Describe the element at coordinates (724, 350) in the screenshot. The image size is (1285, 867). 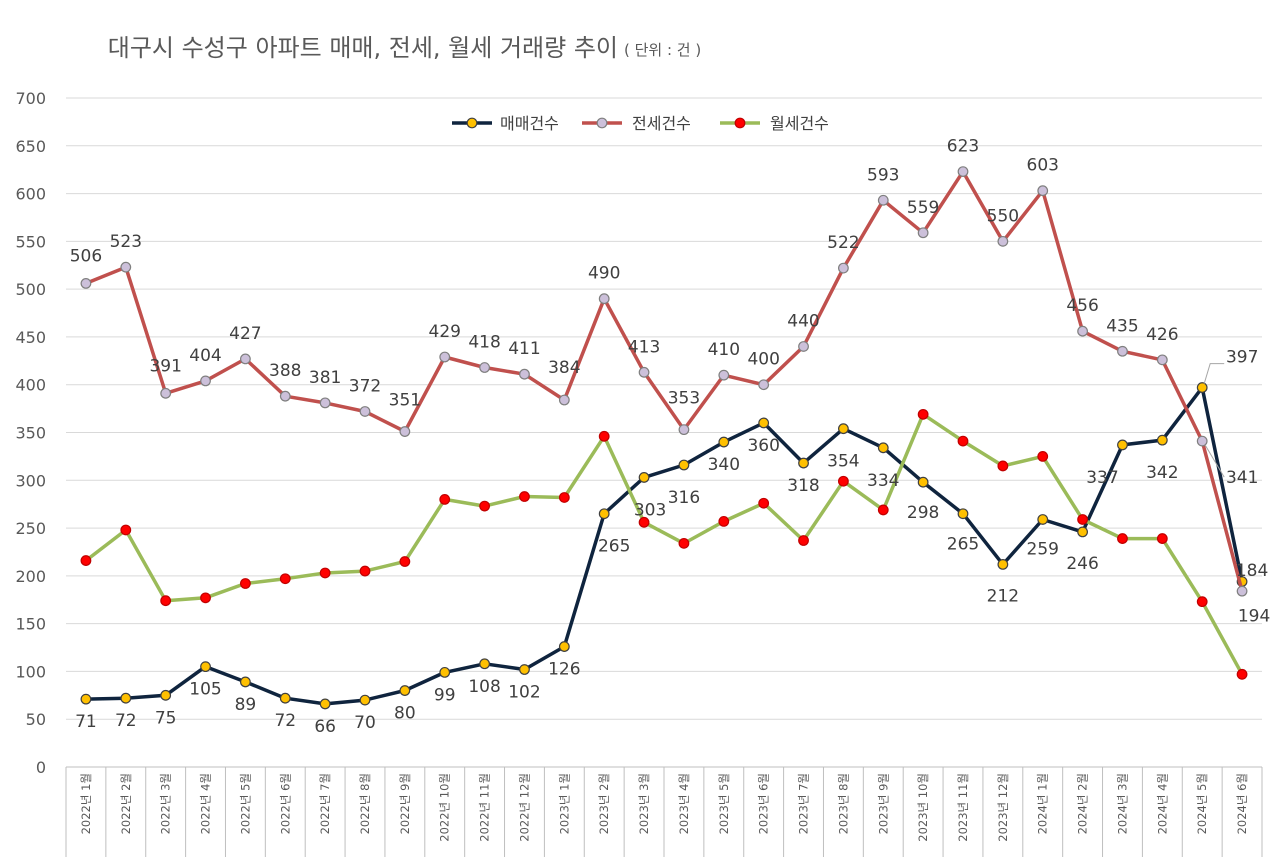
I see `data-label: 410` at that location.